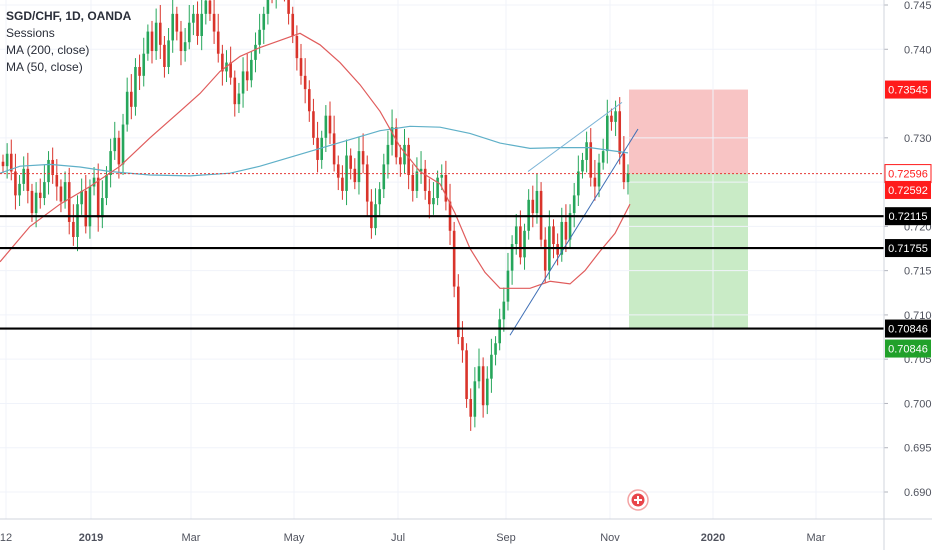 This screenshot has height=550, width=932. What do you see at coordinates (575, 136) in the screenshot?
I see `upper-trendline` at bounding box center [575, 136].